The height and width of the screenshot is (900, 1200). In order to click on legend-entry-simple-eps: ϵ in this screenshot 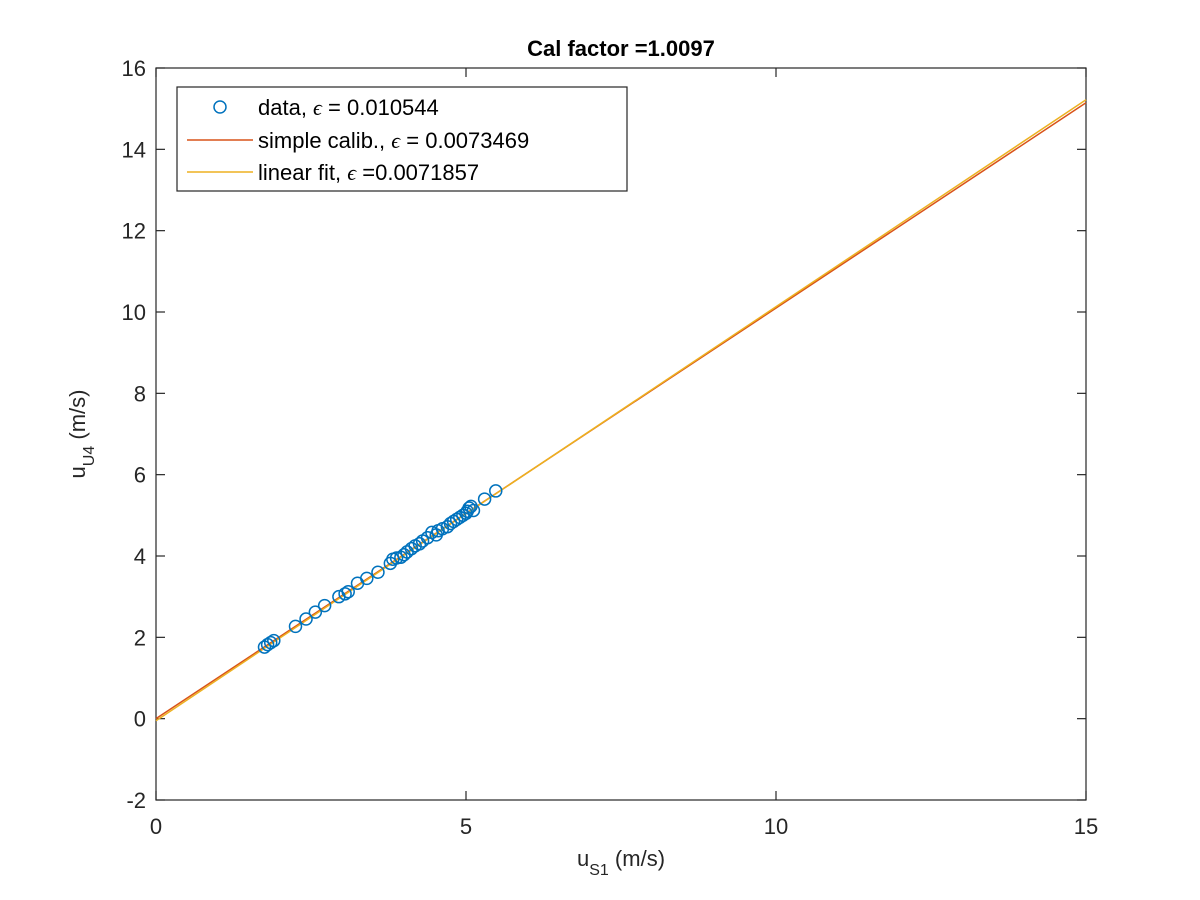, I will do `click(396, 140)`.